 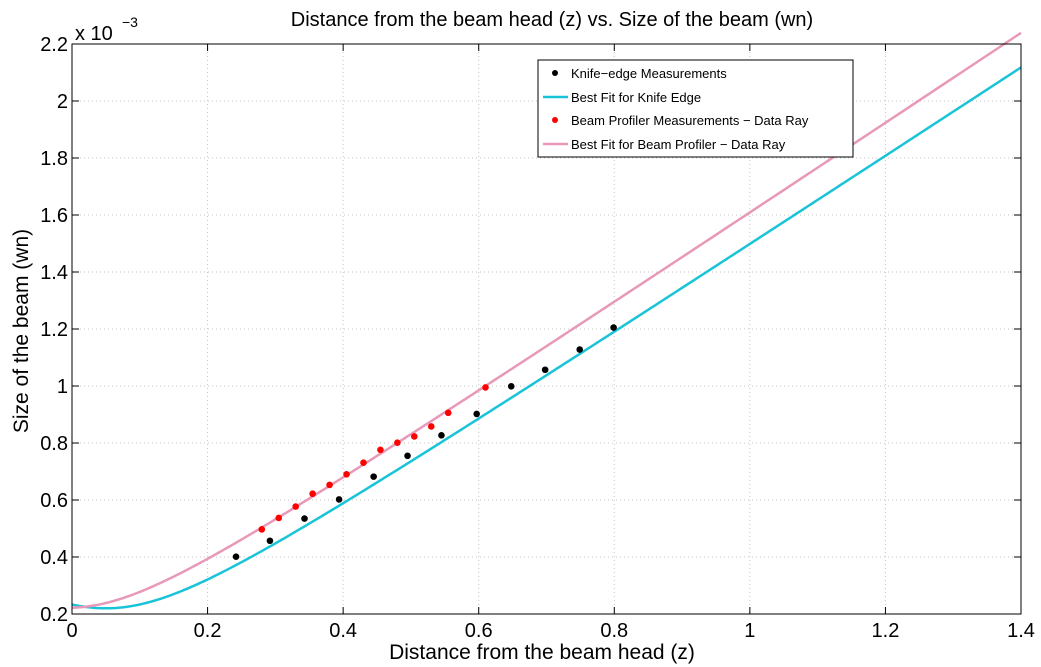 What do you see at coordinates (54, 159) in the screenshot?
I see `y-tick-label: 1.8` at bounding box center [54, 159].